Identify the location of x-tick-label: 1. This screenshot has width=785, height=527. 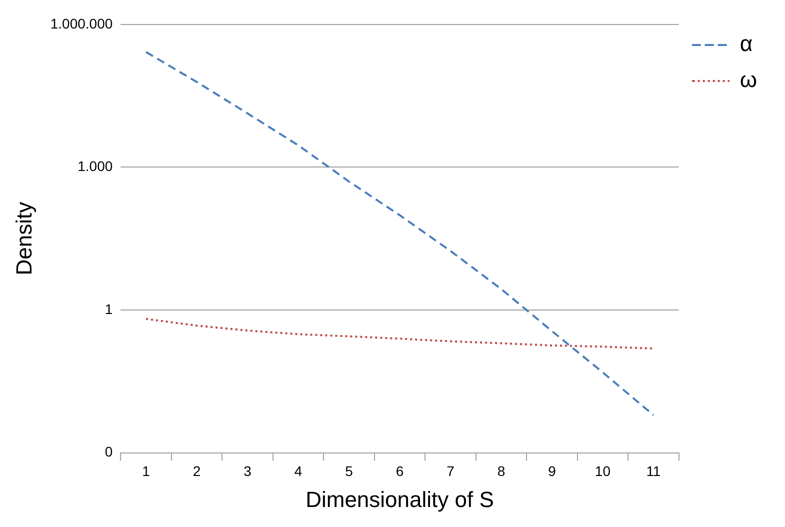
(146, 471).